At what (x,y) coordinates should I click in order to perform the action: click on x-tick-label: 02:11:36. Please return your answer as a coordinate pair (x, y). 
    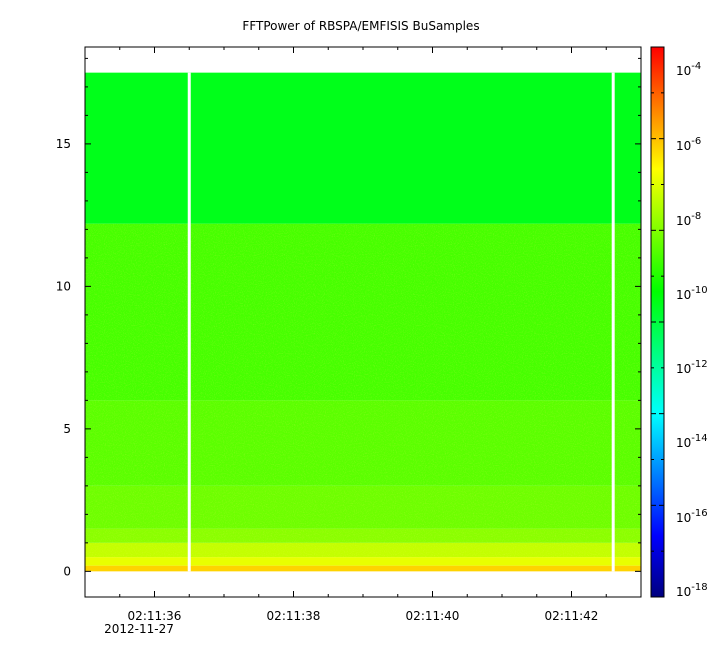
    Looking at the image, I should click on (155, 616).